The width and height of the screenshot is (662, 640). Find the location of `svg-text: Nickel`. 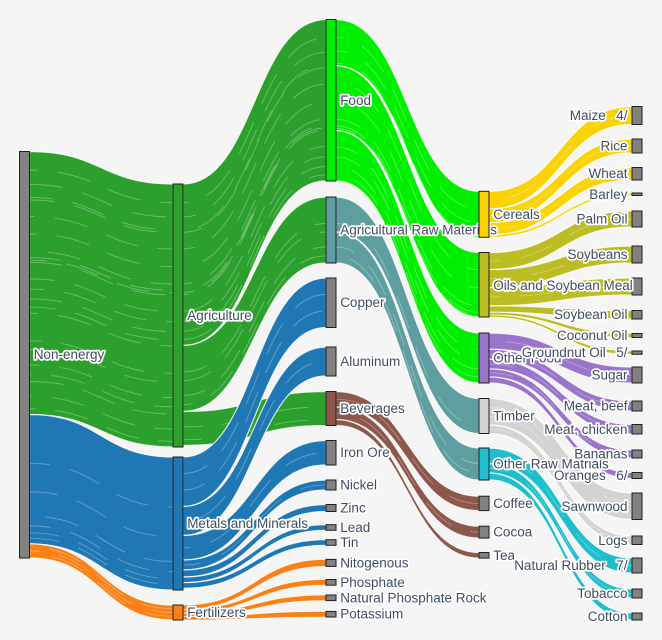

svg-text: Nickel is located at coordinates (358, 485).